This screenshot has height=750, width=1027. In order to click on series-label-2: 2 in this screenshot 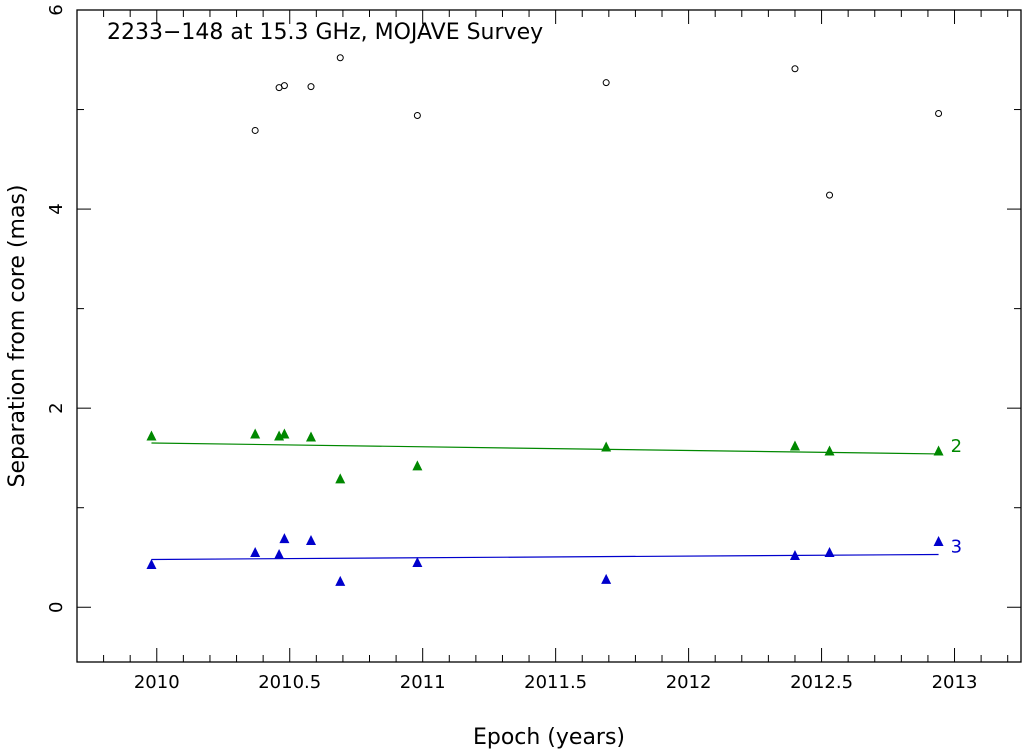, I will do `click(956, 446)`.